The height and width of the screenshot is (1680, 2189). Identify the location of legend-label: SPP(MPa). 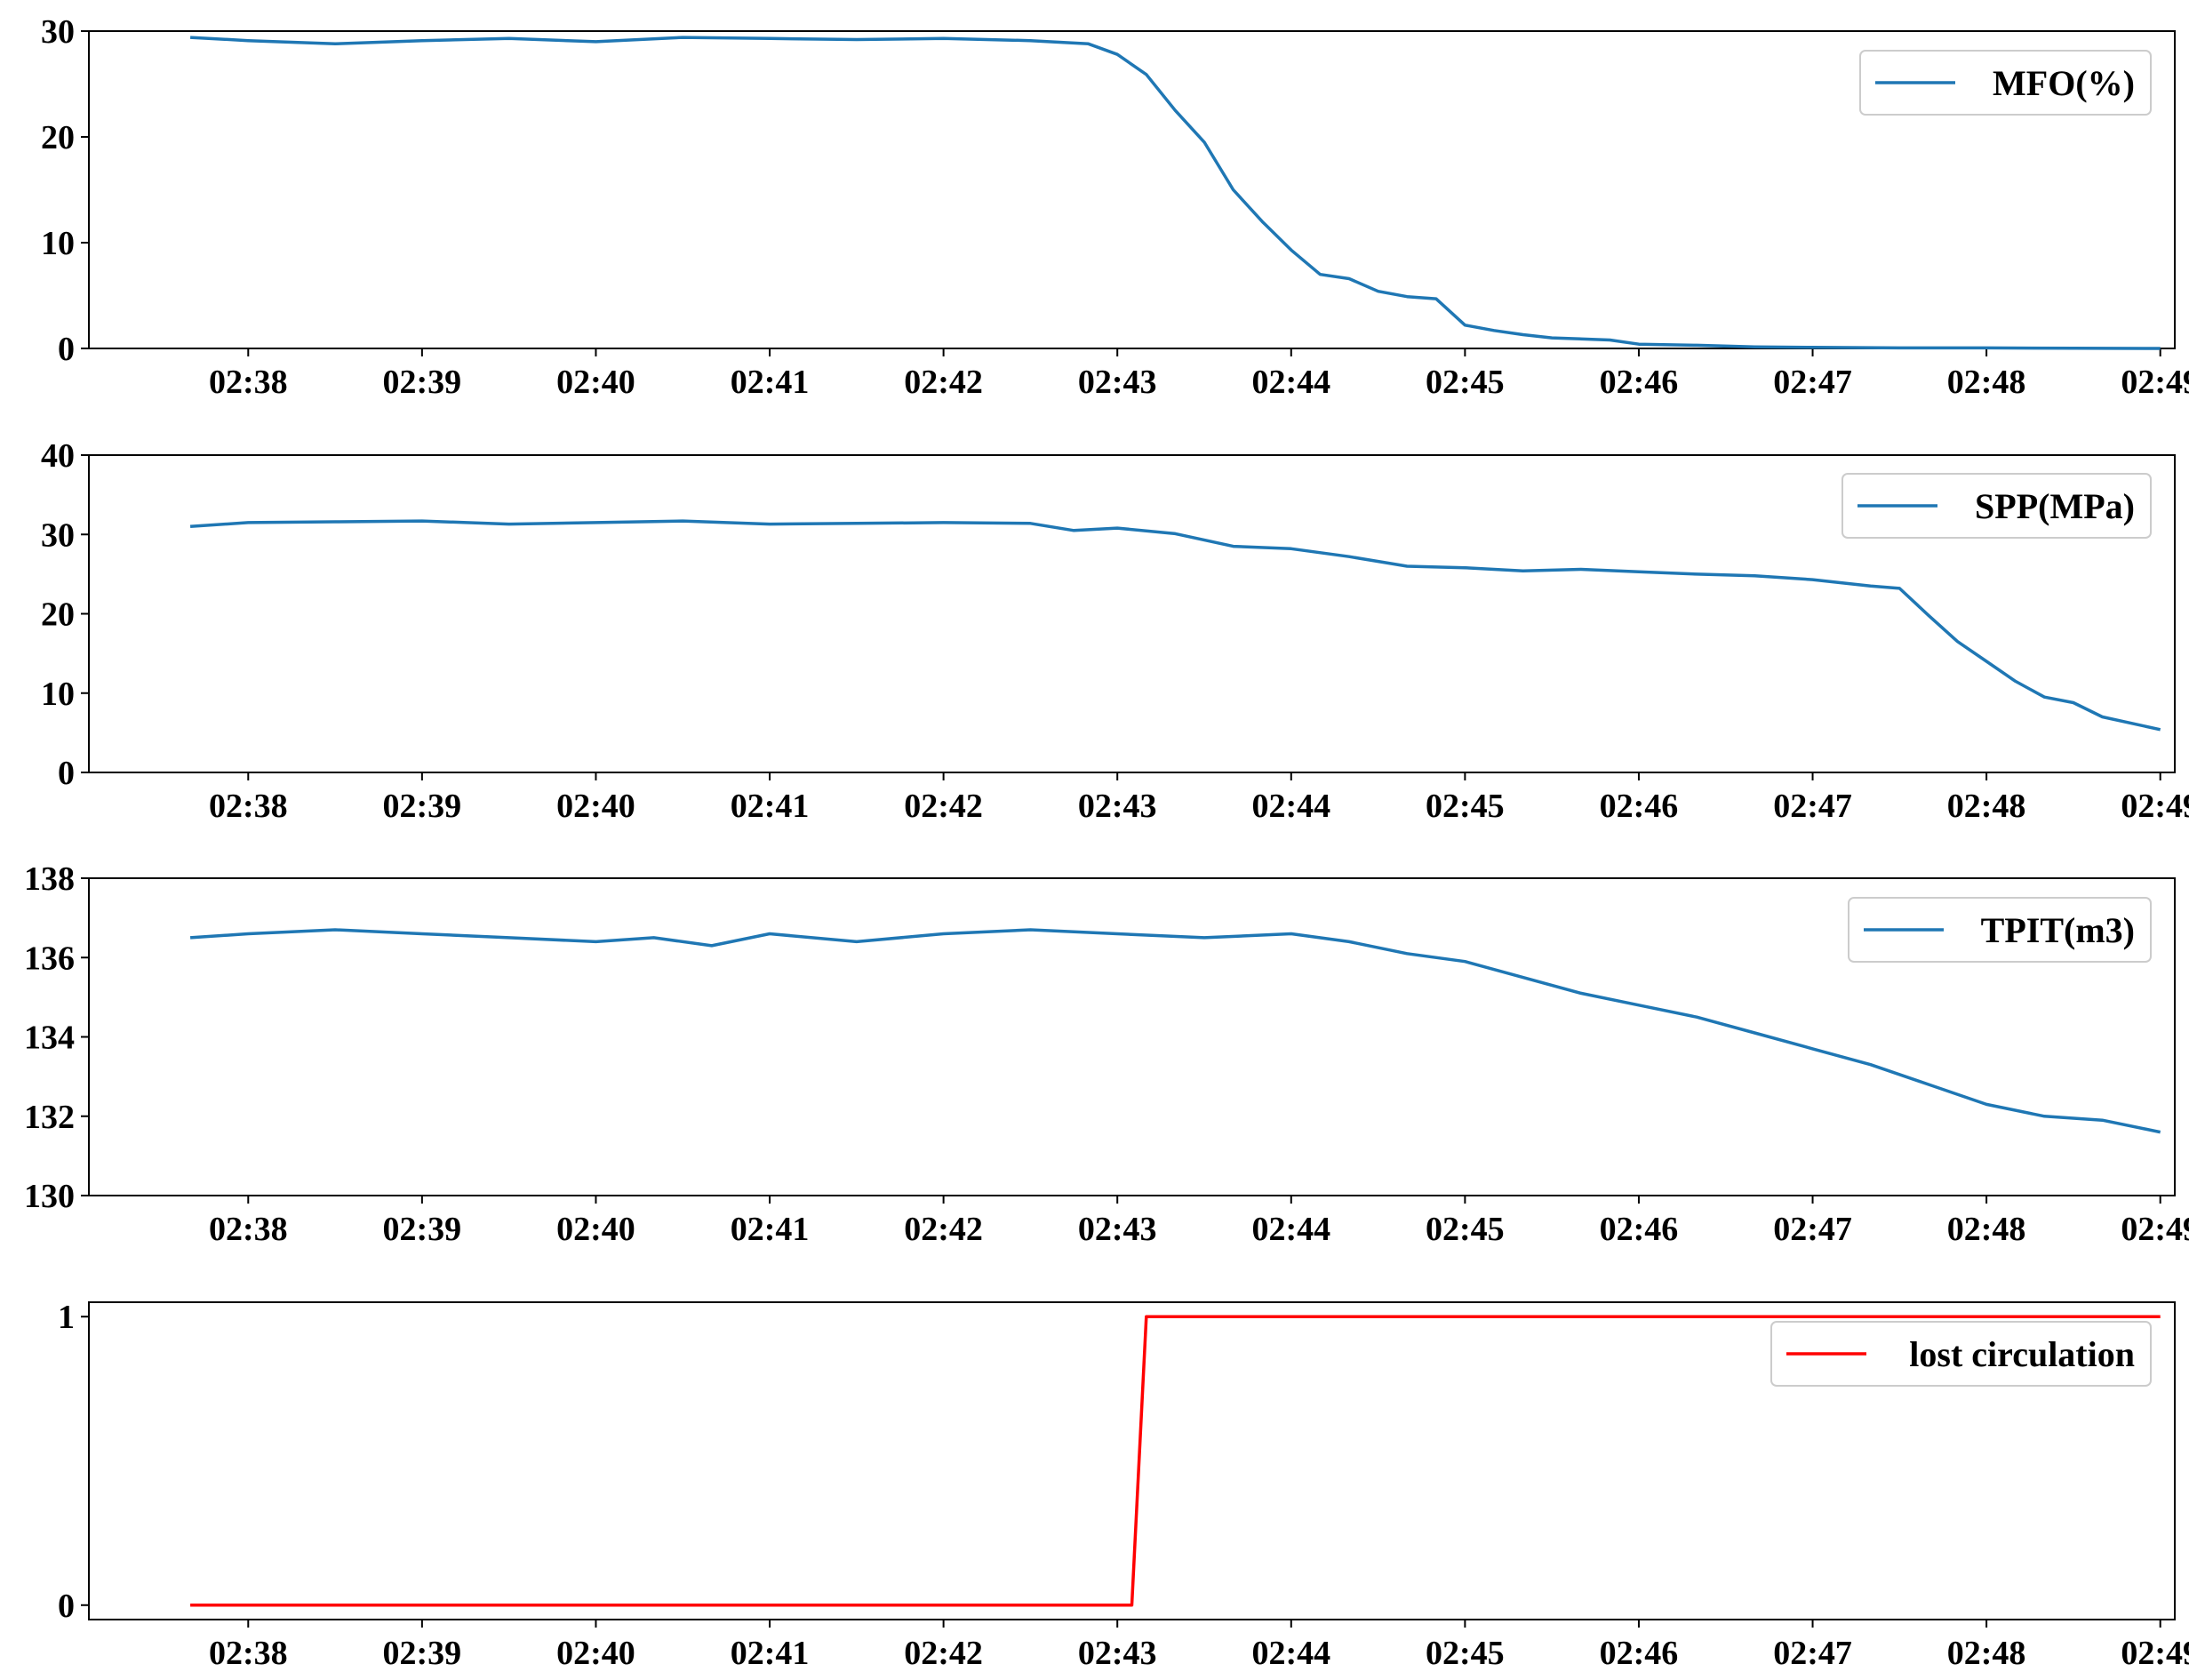
(2055, 506).